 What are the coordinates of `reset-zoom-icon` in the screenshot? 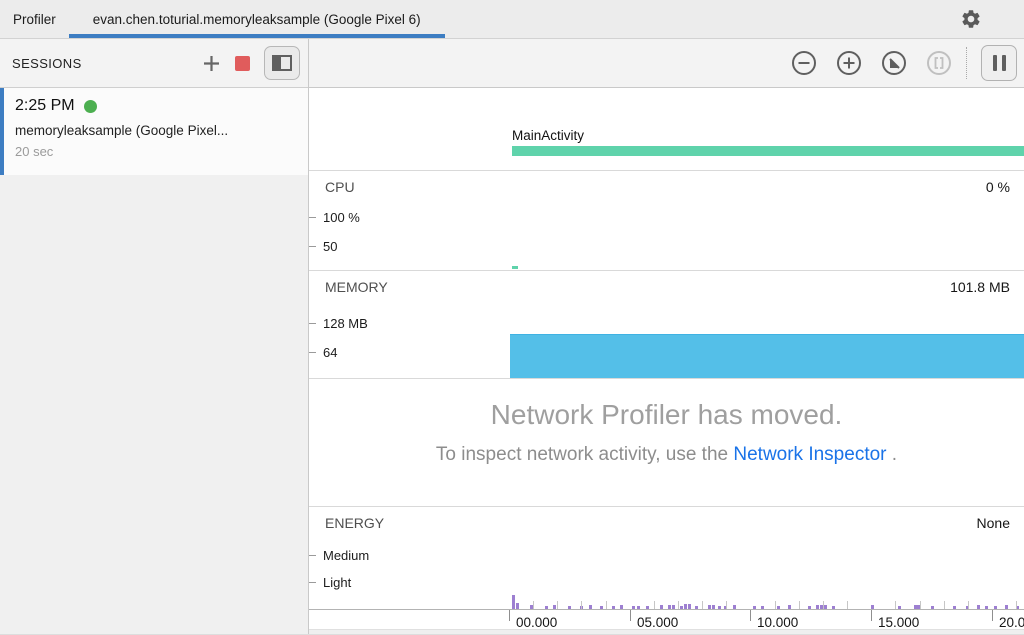 It's located at (894, 63).